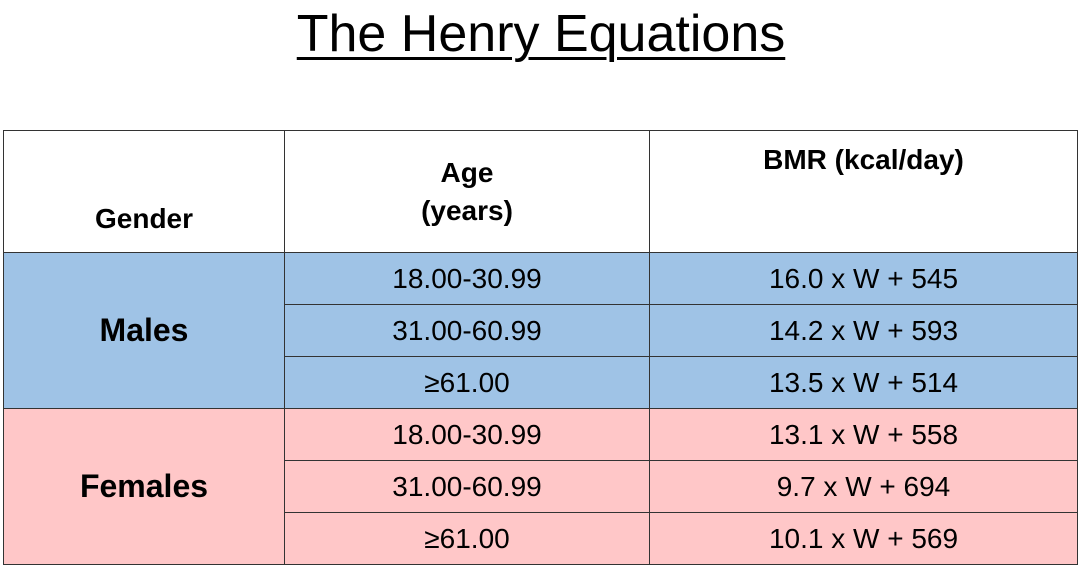  Describe the element at coordinates (863, 538) in the screenshot. I see `bmr-cell: 10.1 x W + 569` at that location.